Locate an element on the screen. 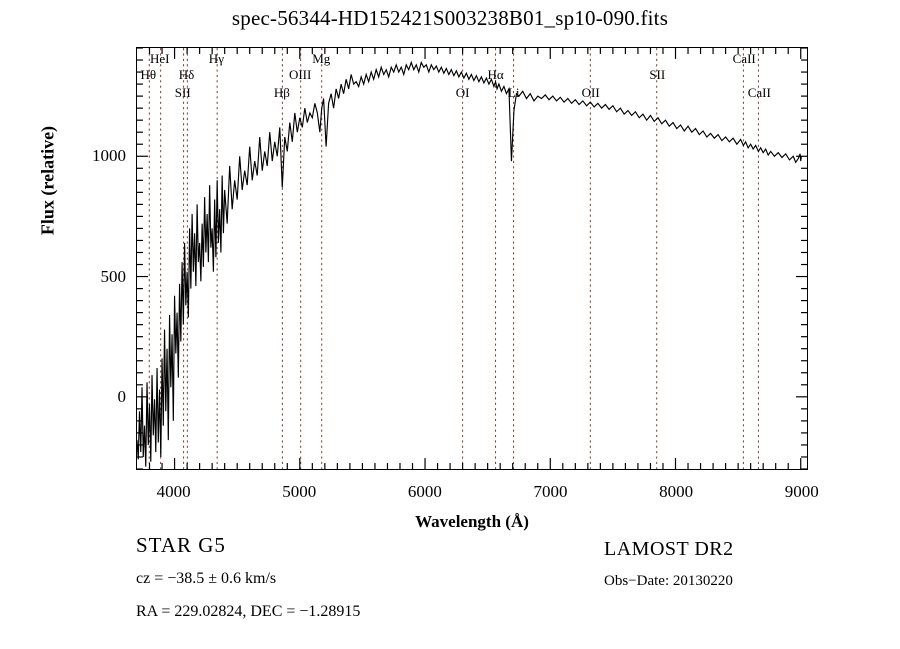 Image resolution: width=900 pixels, height=649 pixels. spectral-line-label: Mg is located at coordinates (321, 58).